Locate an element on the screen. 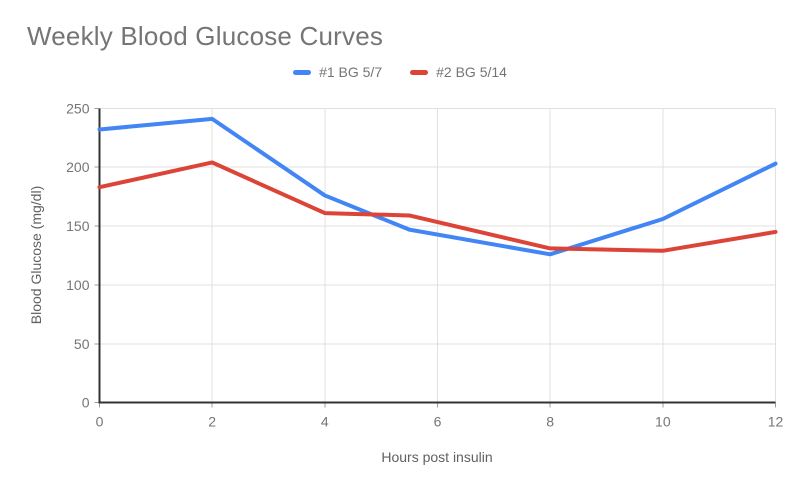 The height and width of the screenshot is (494, 800). legend-item-2: #2 BG 5/14 is located at coordinates (458, 72).